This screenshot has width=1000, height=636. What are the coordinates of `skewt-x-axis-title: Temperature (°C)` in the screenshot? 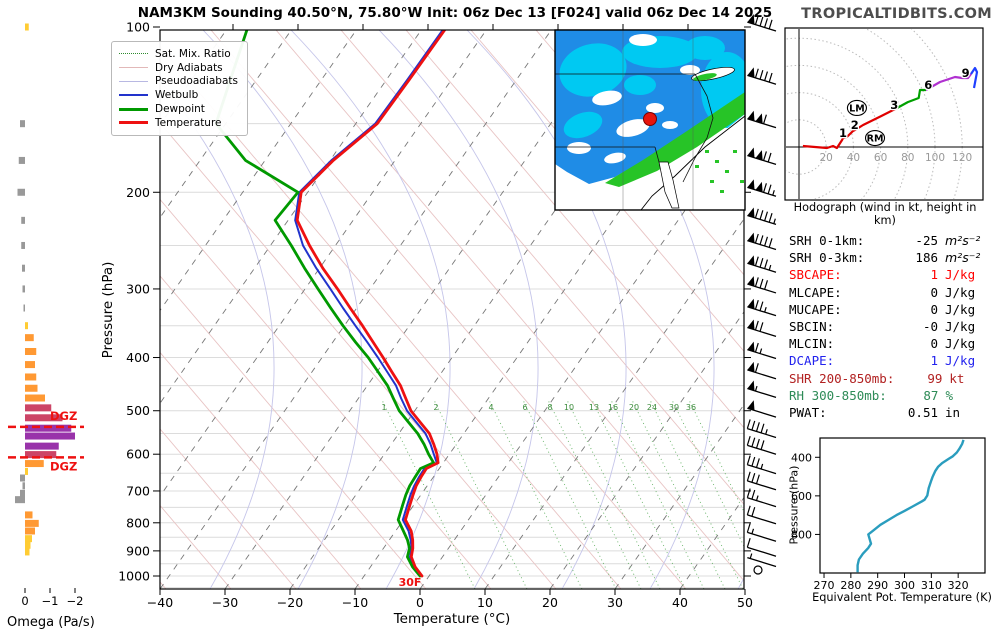 It's located at (452, 619).